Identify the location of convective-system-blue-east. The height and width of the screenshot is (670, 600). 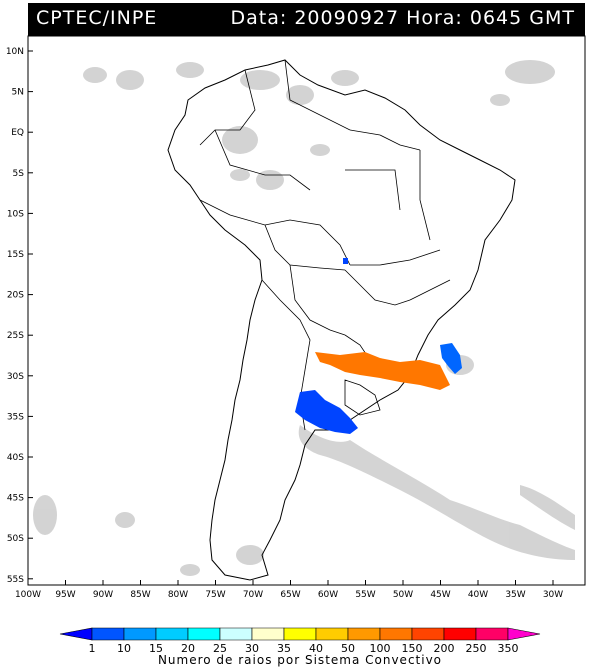
(451, 358).